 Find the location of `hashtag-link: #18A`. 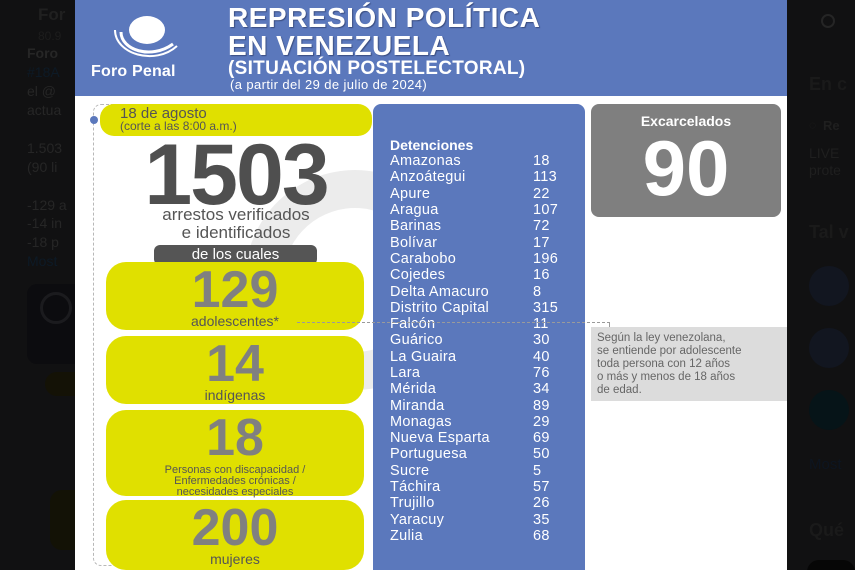

hashtag-link: #18A is located at coordinates (43, 72).